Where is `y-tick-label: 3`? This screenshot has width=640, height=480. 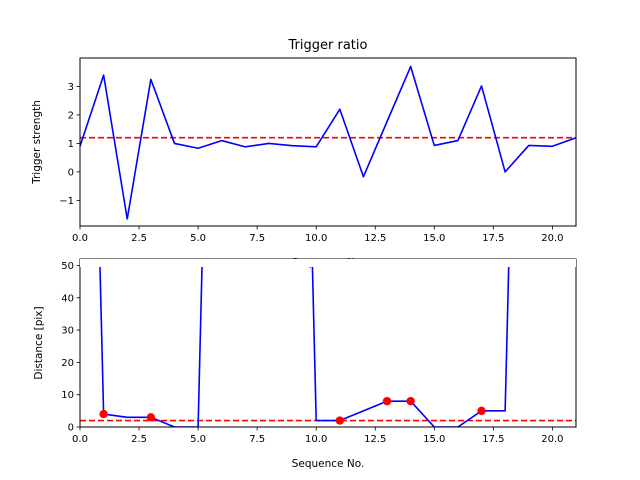 y-tick-label: 3 is located at coordinates (71, 87).